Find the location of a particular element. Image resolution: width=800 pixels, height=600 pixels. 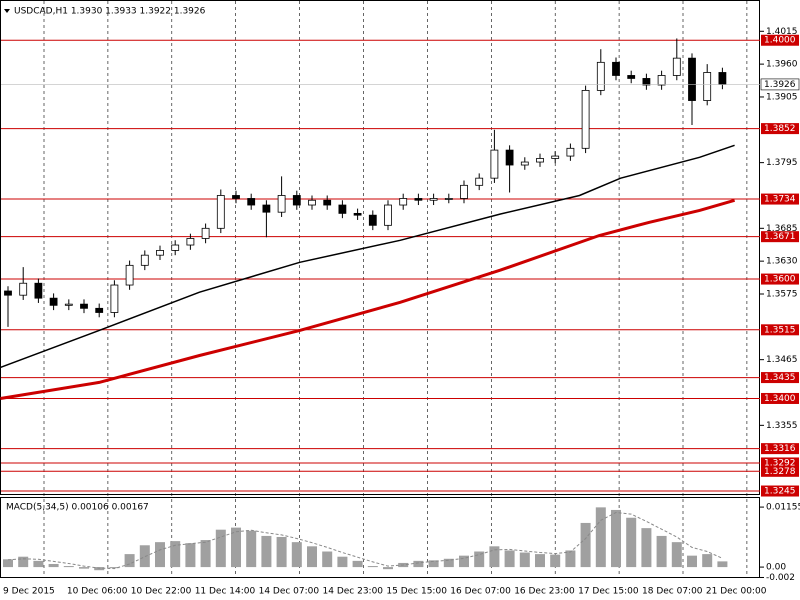

level-label: 1.3245 is located at coordinates (780, 492).